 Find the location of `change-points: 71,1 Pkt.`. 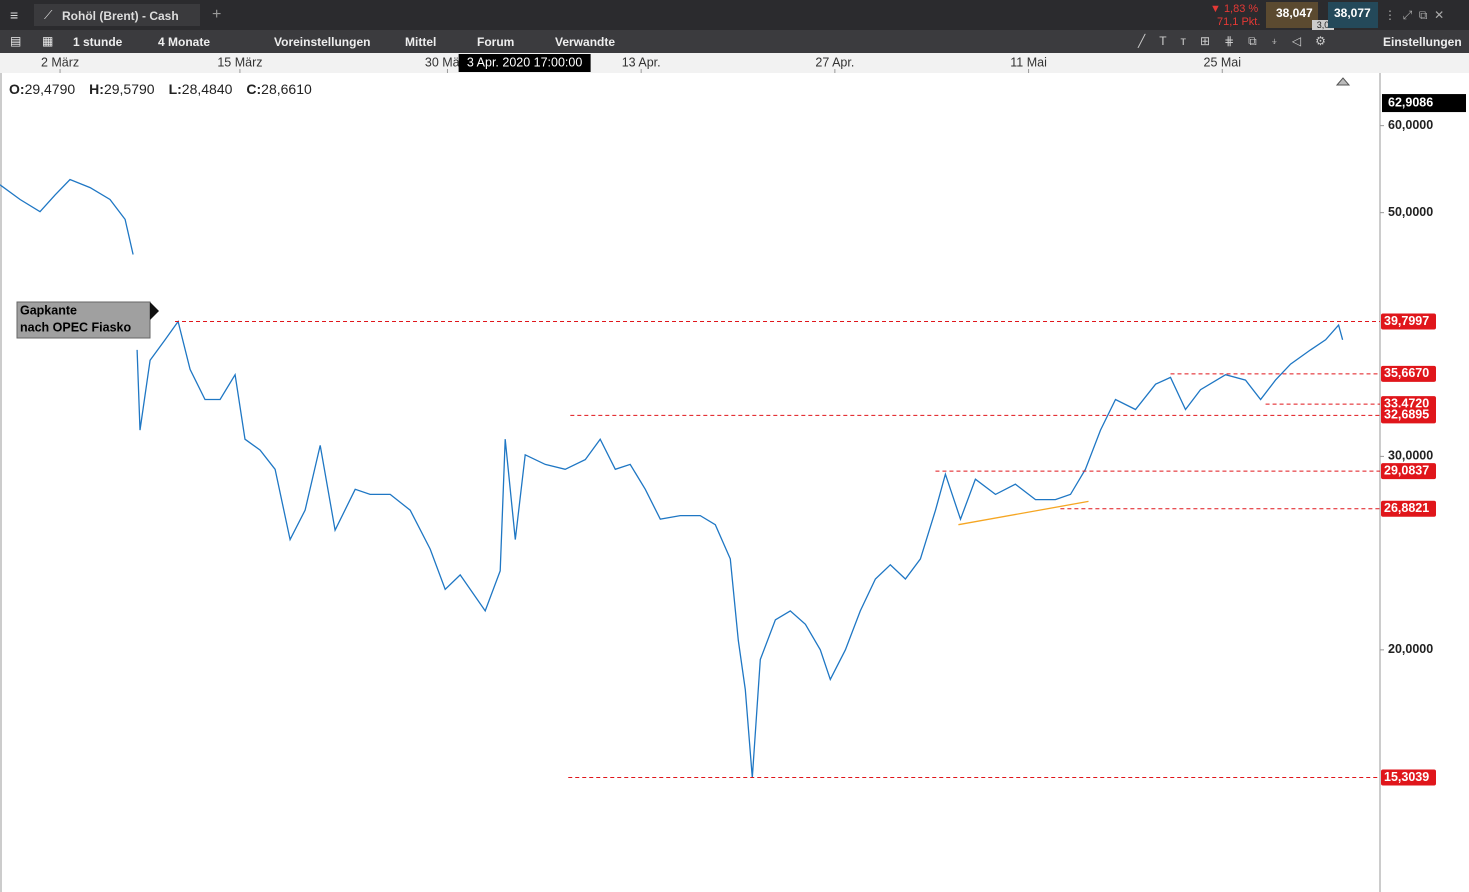

change-points: 71,1 Pkt. is located at coordinates (1239, 22).